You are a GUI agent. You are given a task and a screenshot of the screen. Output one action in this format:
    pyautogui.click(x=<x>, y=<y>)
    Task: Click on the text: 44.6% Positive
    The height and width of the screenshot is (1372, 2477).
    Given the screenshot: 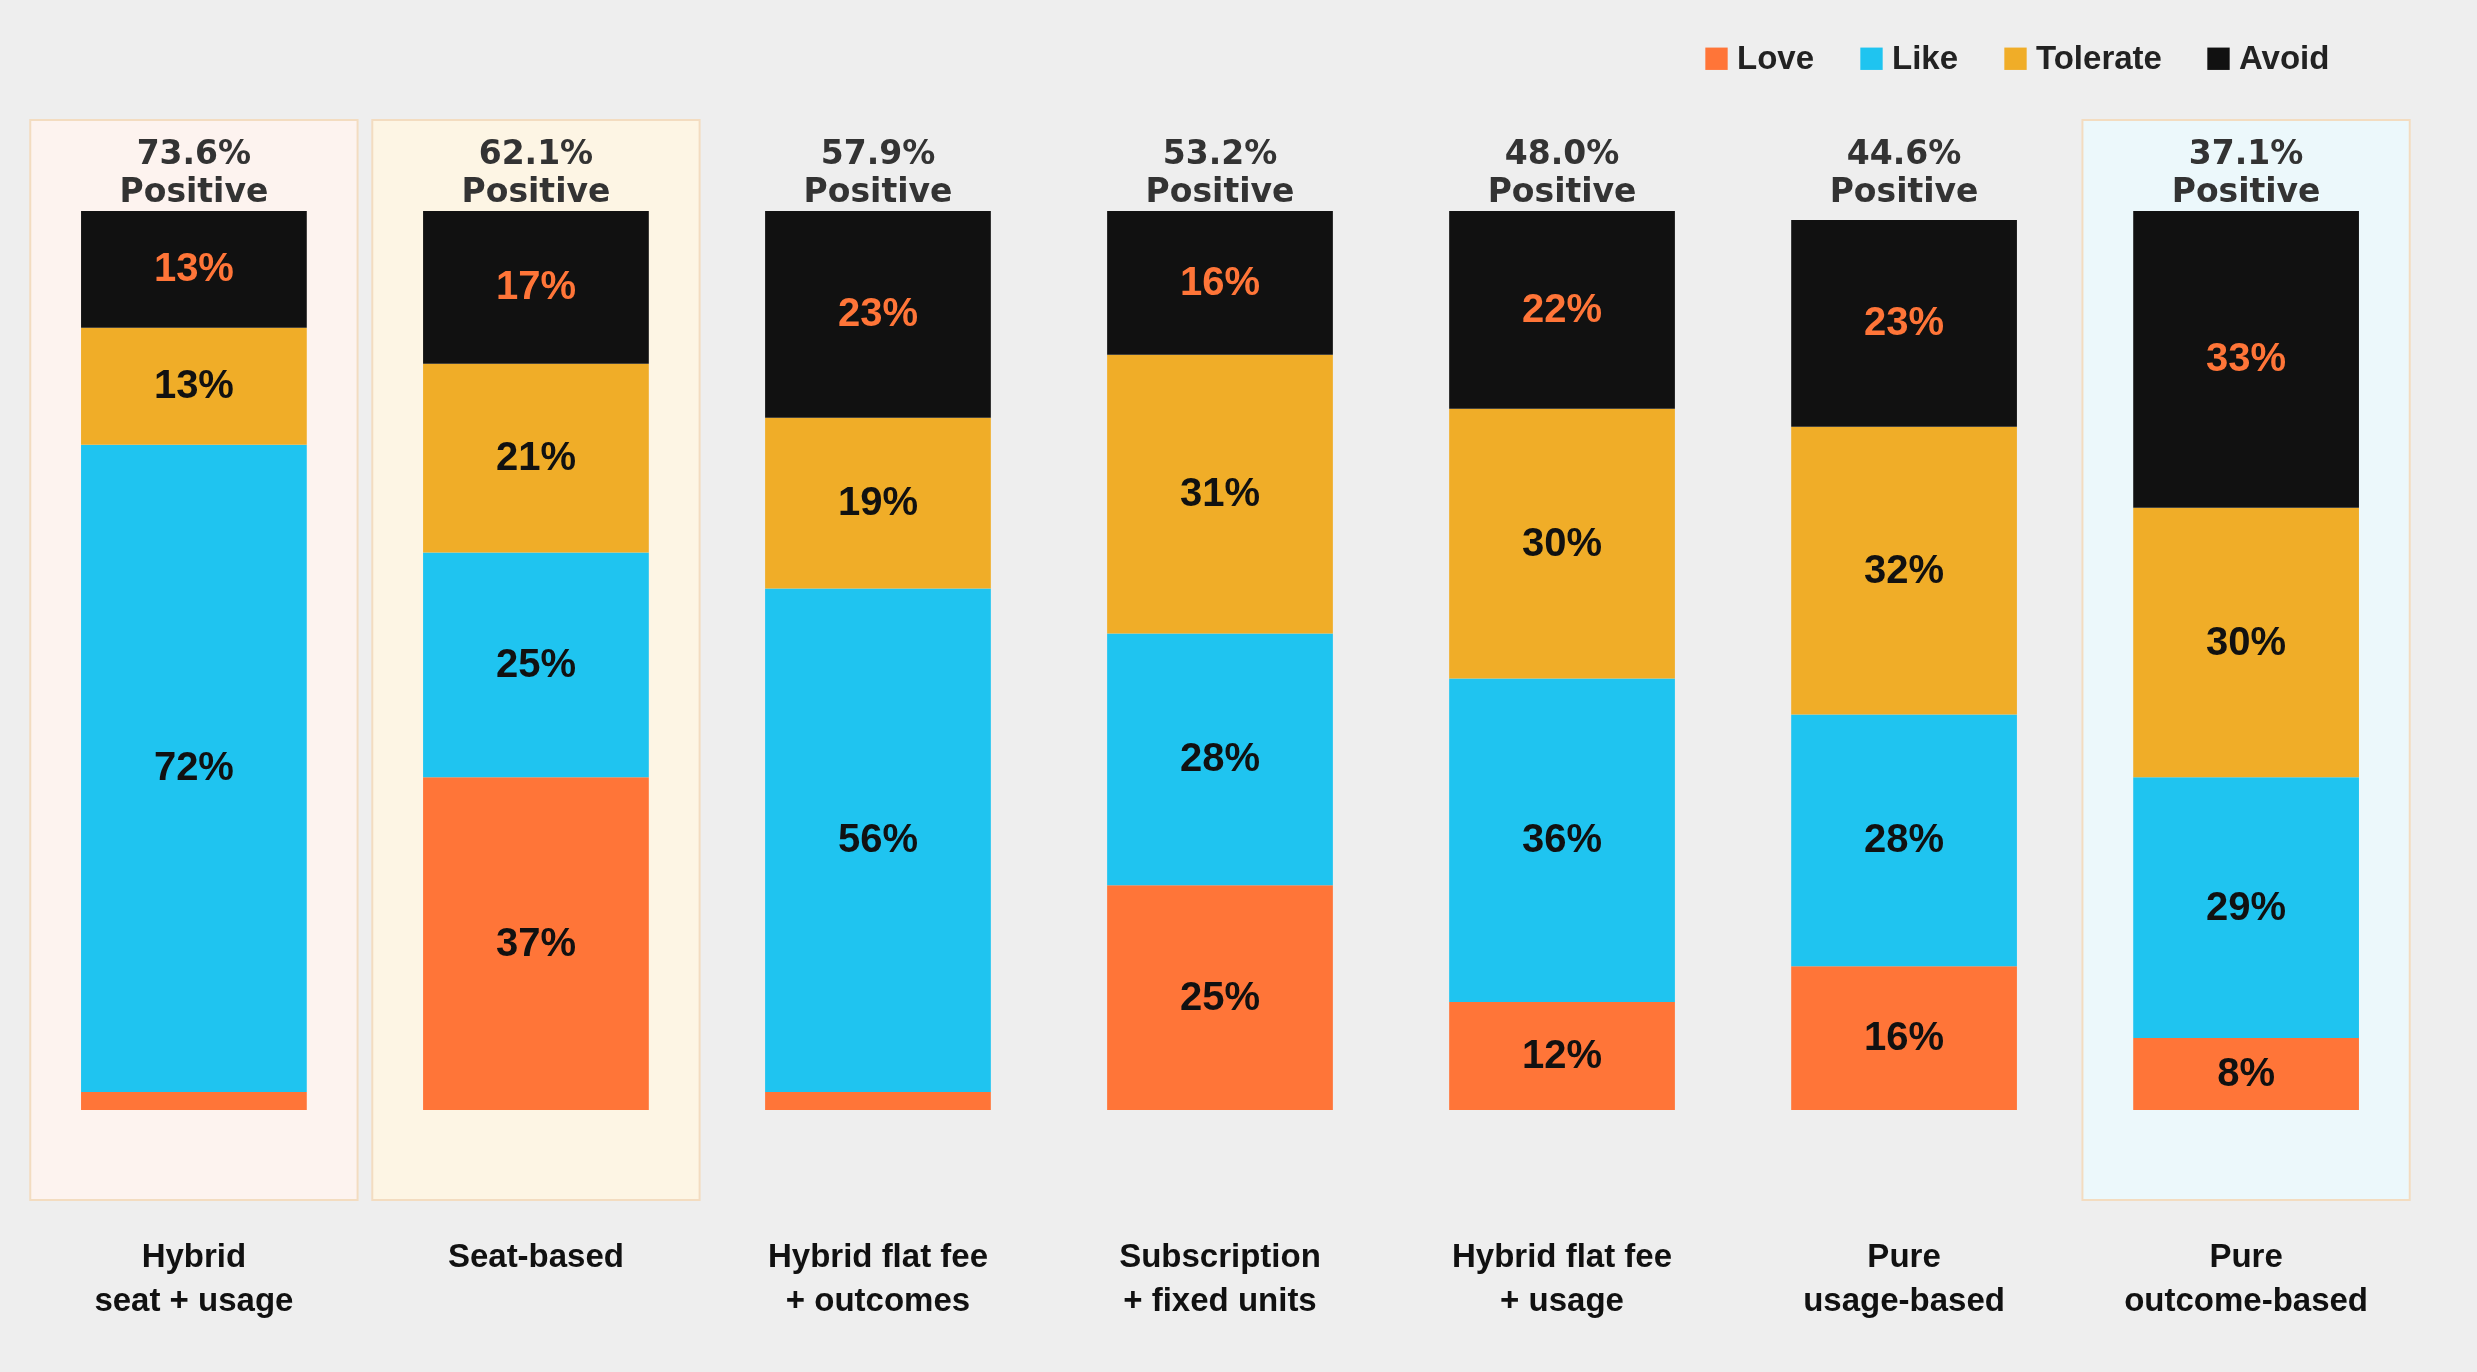 What is the action you would take?
    pyautogui.click(x=1904, y=171)
    